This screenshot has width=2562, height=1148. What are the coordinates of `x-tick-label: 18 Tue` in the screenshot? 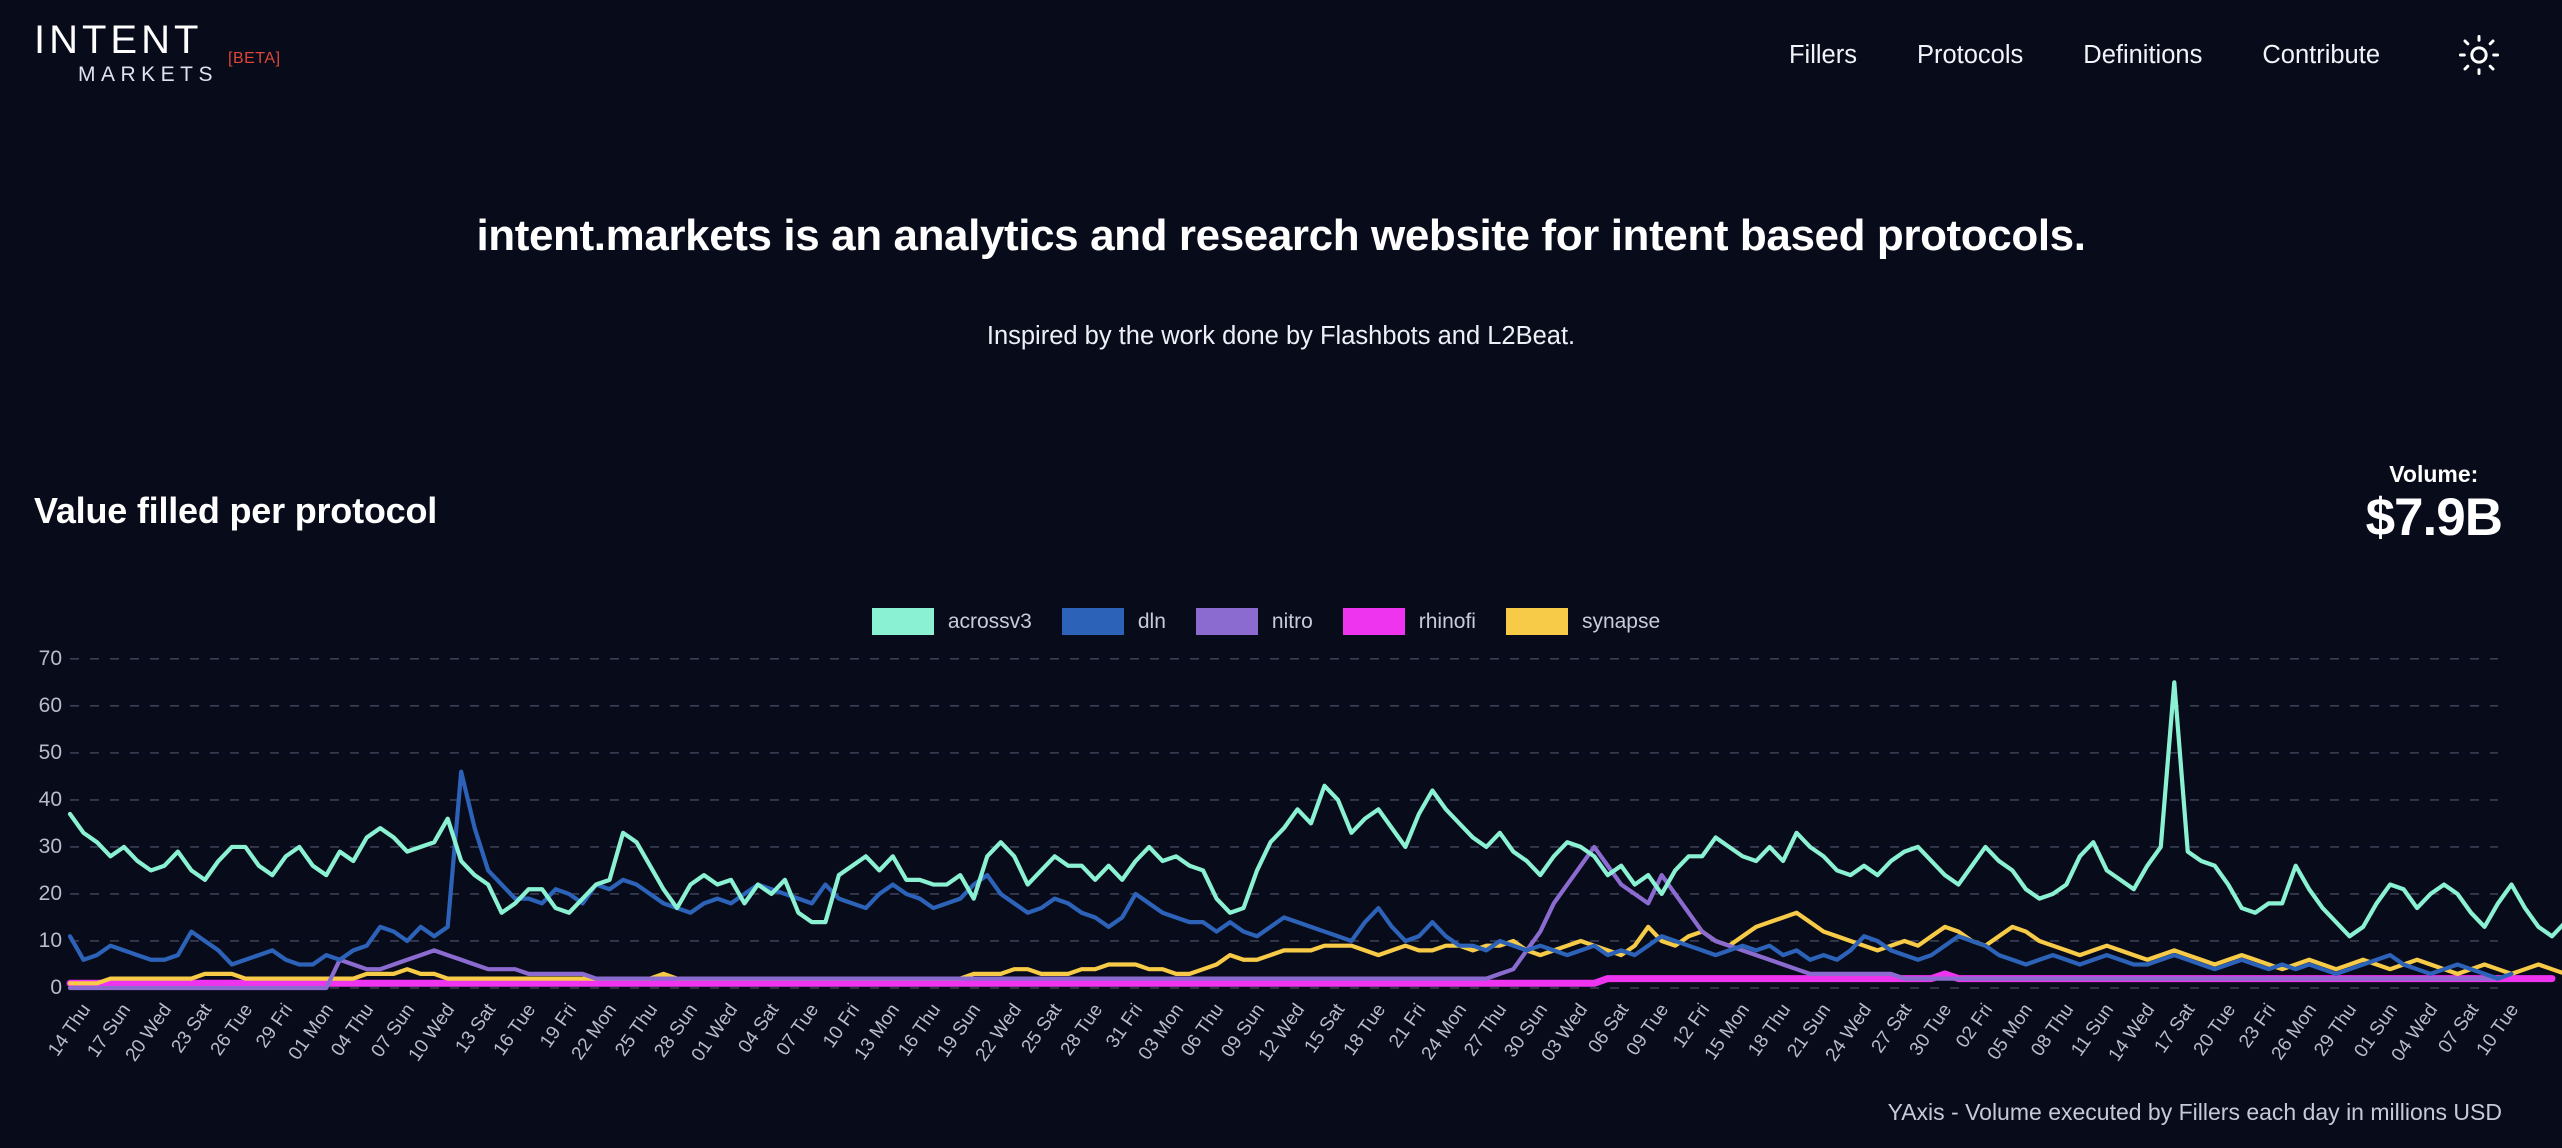 It's located at (1365, 1030).